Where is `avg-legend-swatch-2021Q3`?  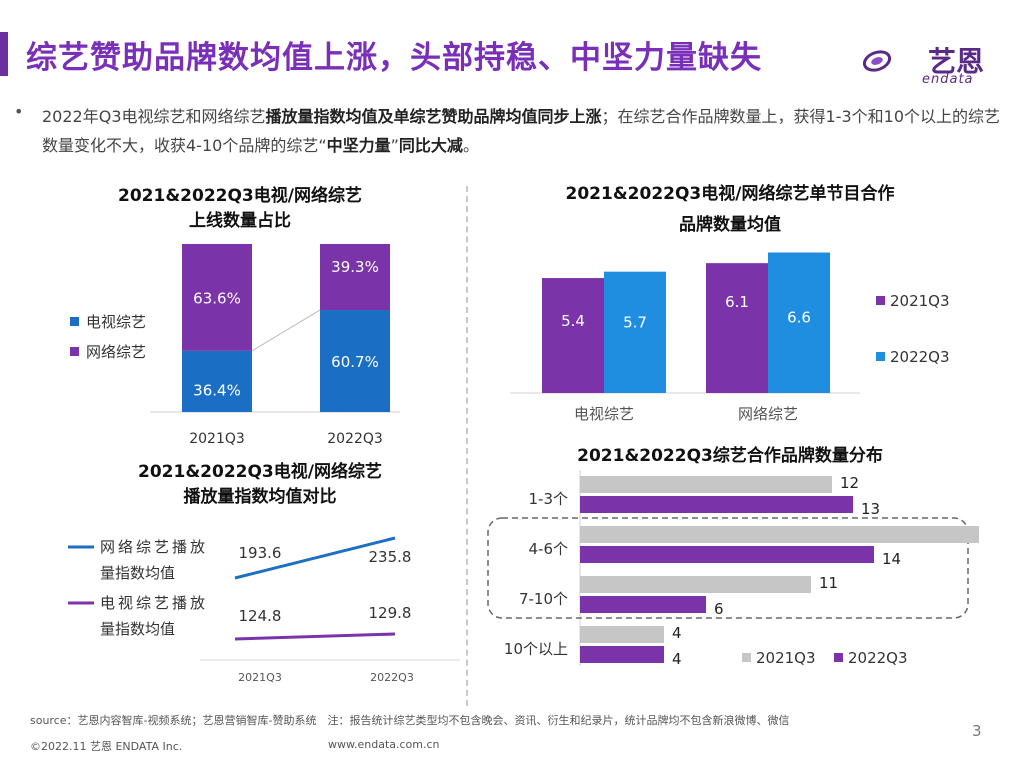
avg-legend-swatch-2021Q3 is located at coordinates (880, 300).